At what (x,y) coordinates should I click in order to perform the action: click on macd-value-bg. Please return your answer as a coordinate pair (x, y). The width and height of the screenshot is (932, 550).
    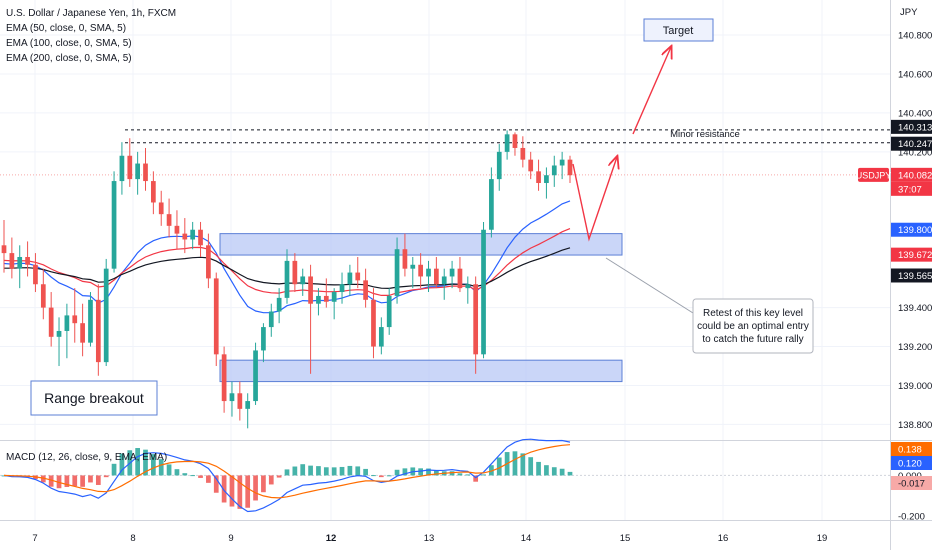
    Looking at the image, I should click on (911, 483).